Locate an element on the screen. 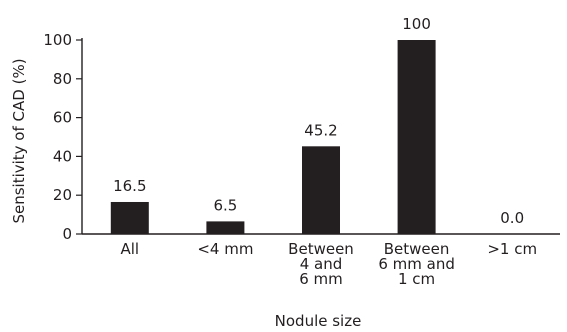  y-tick-label: 80 is located at coordinates (62, 79).